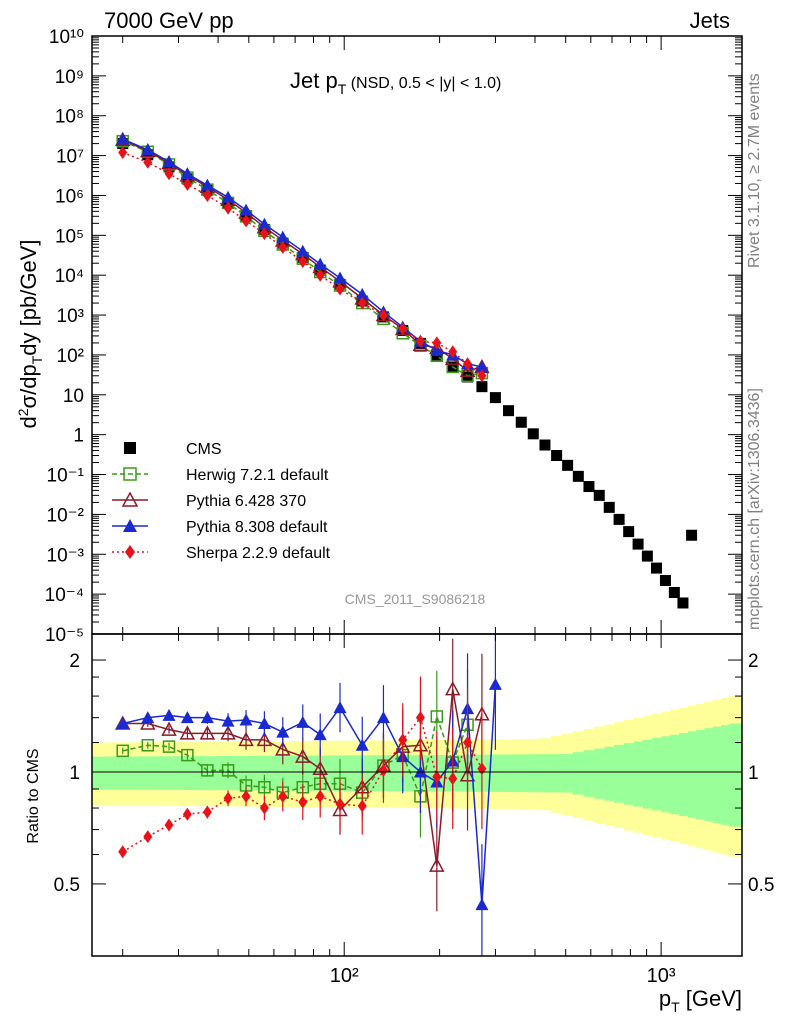 The height and width of the screenshot is (1024, 786). I want to click on legend-label: Sherpa 2.2.9 default, so click(258, 553).